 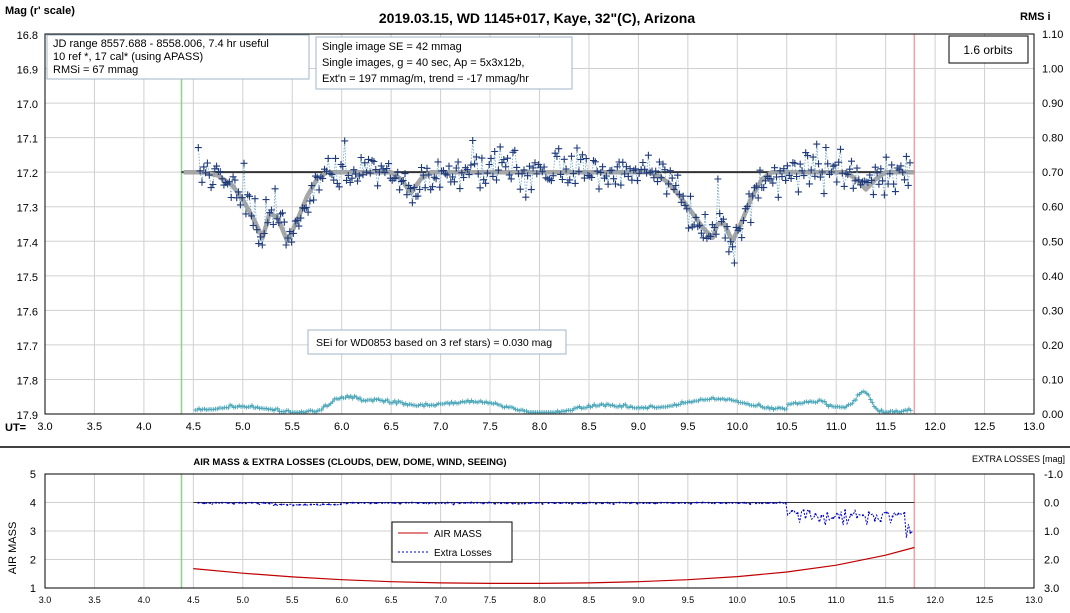 What do you see at coordinates (193, 600) in the screenshot?
I see `x-tick-label: 4.5` at bounding box center [193, 600].